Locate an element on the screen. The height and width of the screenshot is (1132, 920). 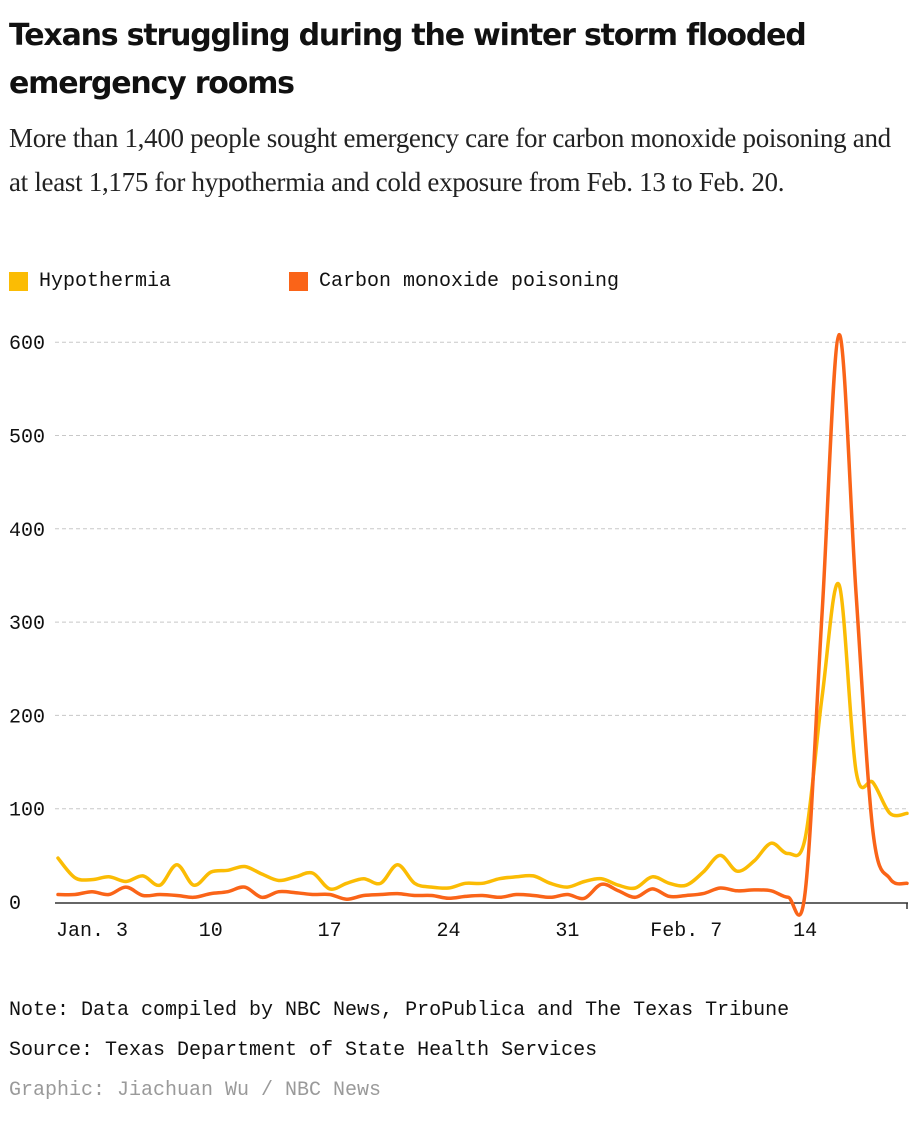
y-axis-tick-labels: 0 100 200 300 400 500 600 is located at coordinates (27, 624).